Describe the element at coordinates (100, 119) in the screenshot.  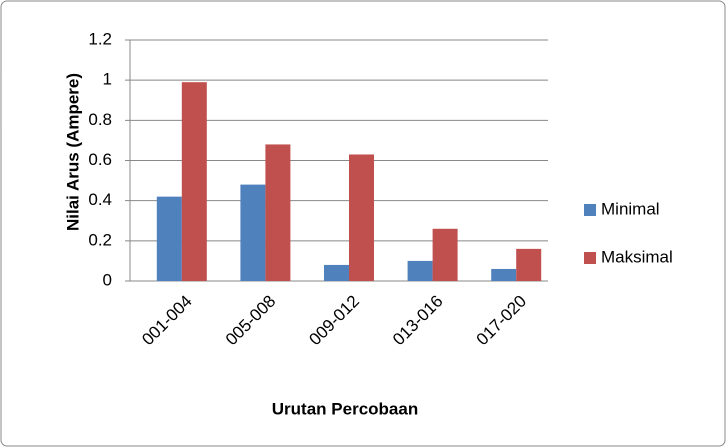
I see `y-tick-label: 0.8` at that location.